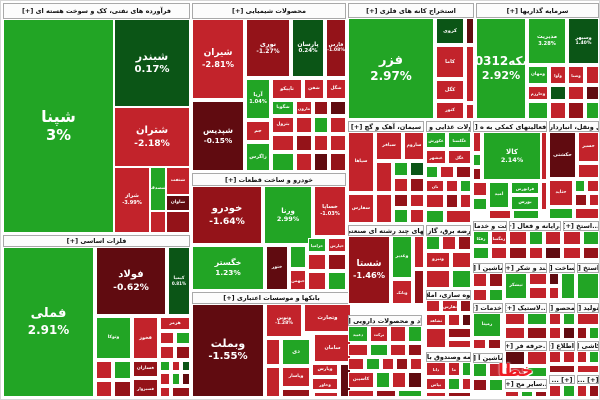 The height and width of the screenshot is (400, 600). What do you see at coordinates (258, 99) in the screenshot?
I see `stock-tile: آریا 1.04%` at bounding box center [258, 99].